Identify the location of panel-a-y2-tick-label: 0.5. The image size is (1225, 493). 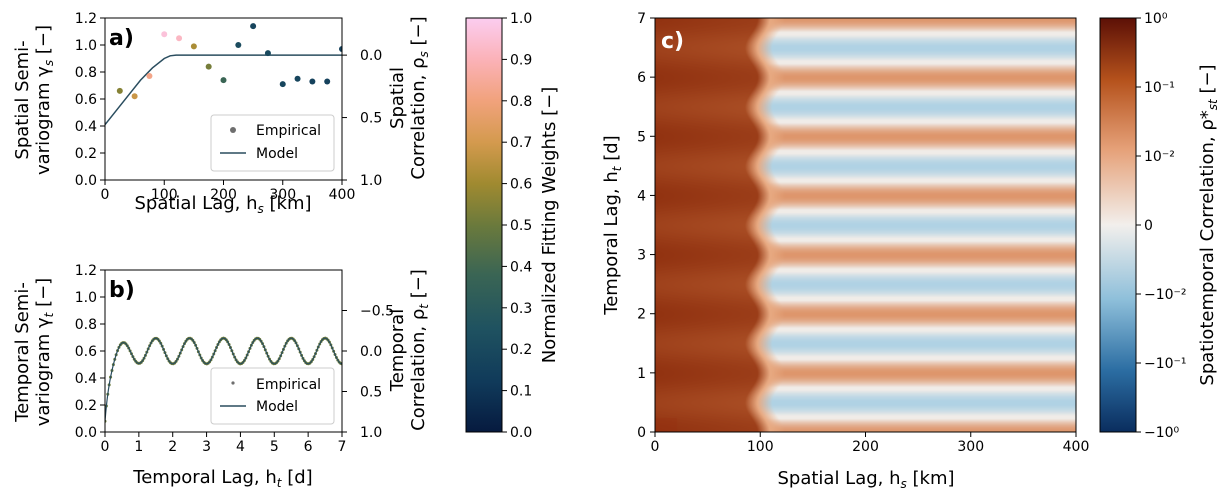
(371, 119).